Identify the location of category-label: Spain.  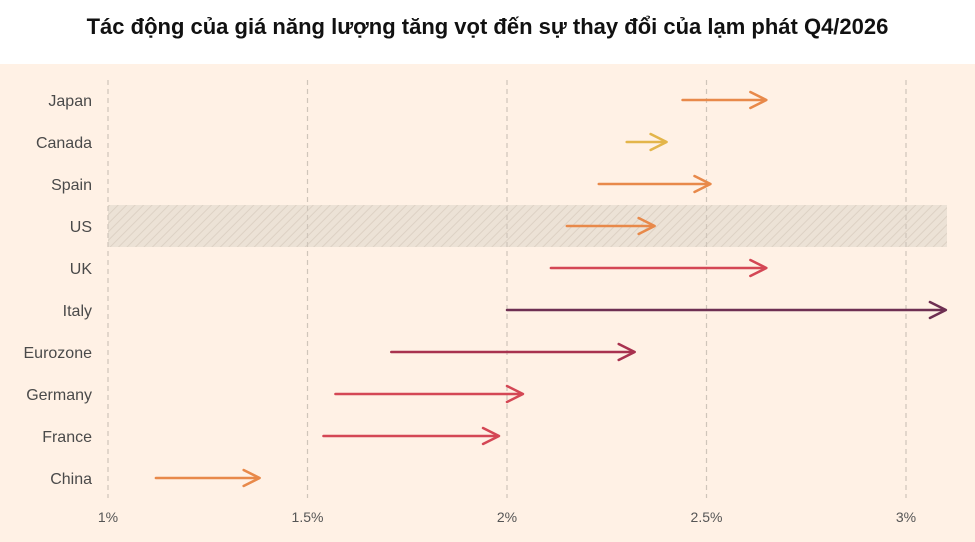
(71, 185).